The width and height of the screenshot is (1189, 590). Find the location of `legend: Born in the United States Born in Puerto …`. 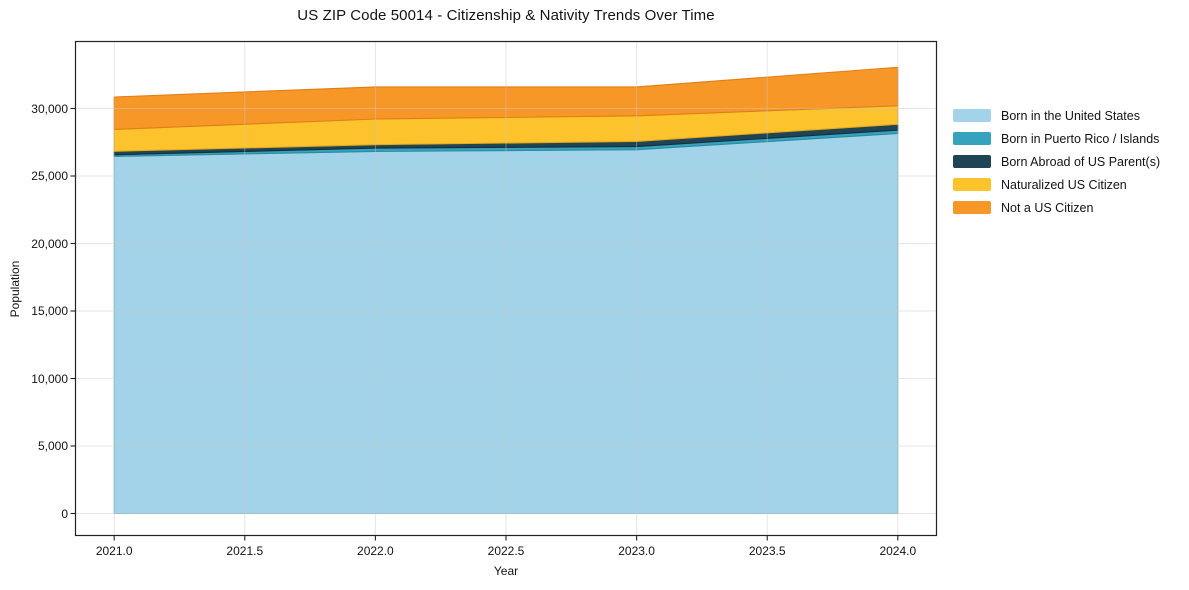

legend: Born in the United States Born in Puerto … is located at coordinates (1056, 161).